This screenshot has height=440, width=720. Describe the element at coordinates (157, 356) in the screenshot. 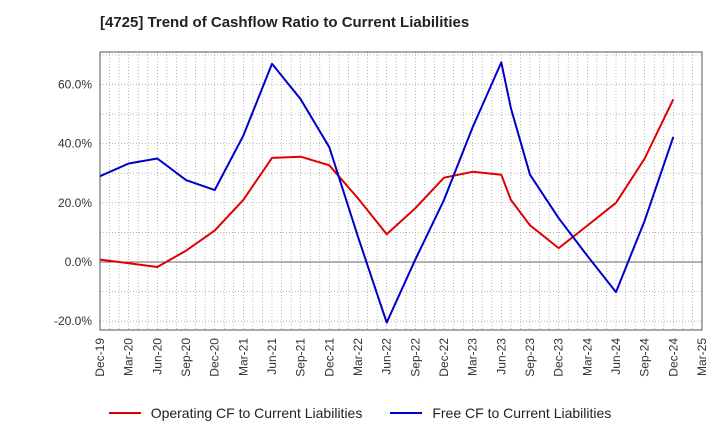

I see `x-tick-label: Jun-20` at that location.